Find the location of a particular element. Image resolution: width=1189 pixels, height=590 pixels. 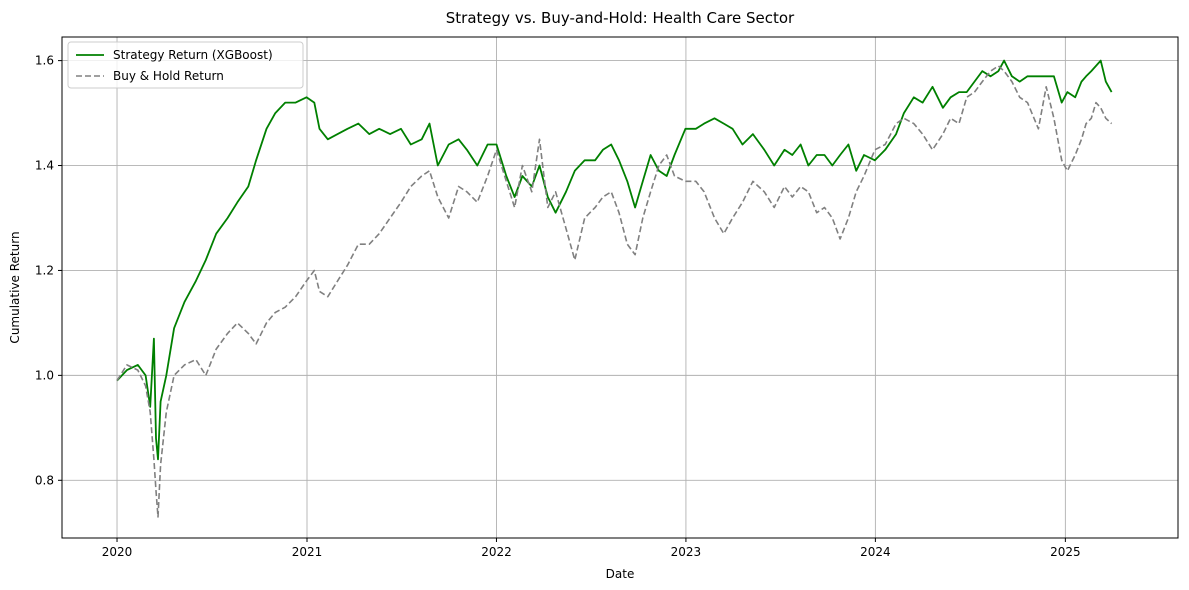

x-tick-label: 2025 is located at coordinates (1065, 552).